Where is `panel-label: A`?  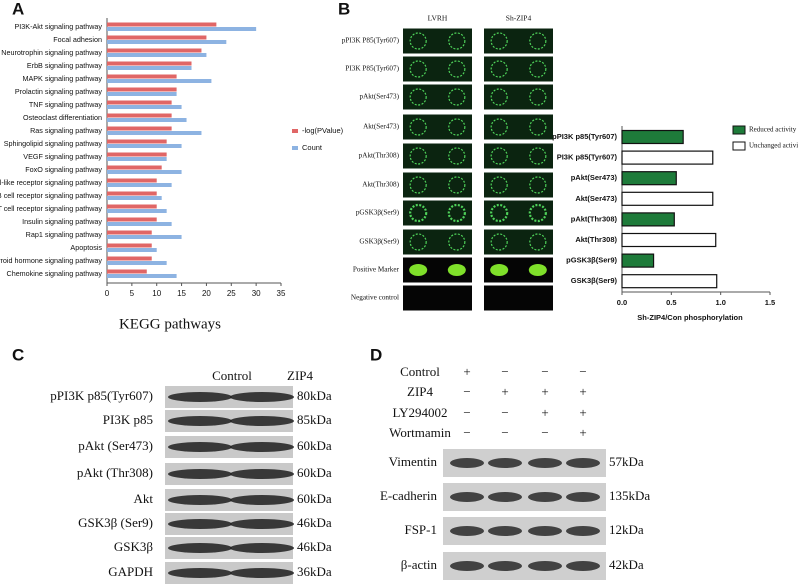 panel-label: A is located at coordinates (18, 9).